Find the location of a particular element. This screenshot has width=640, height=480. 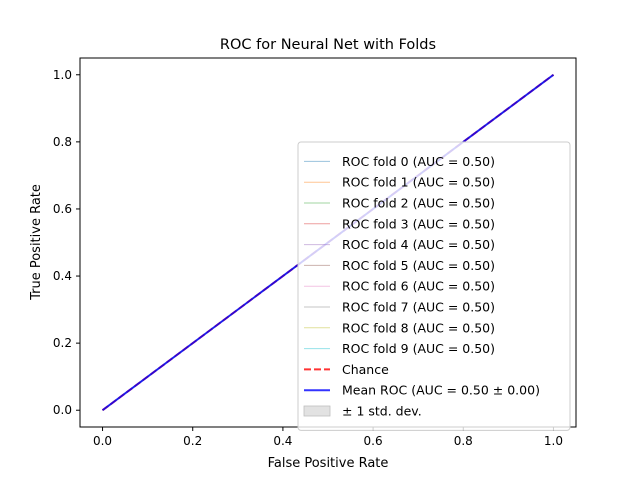

x-tick-label-3: 0.6 is located at coordinates (373, 441).